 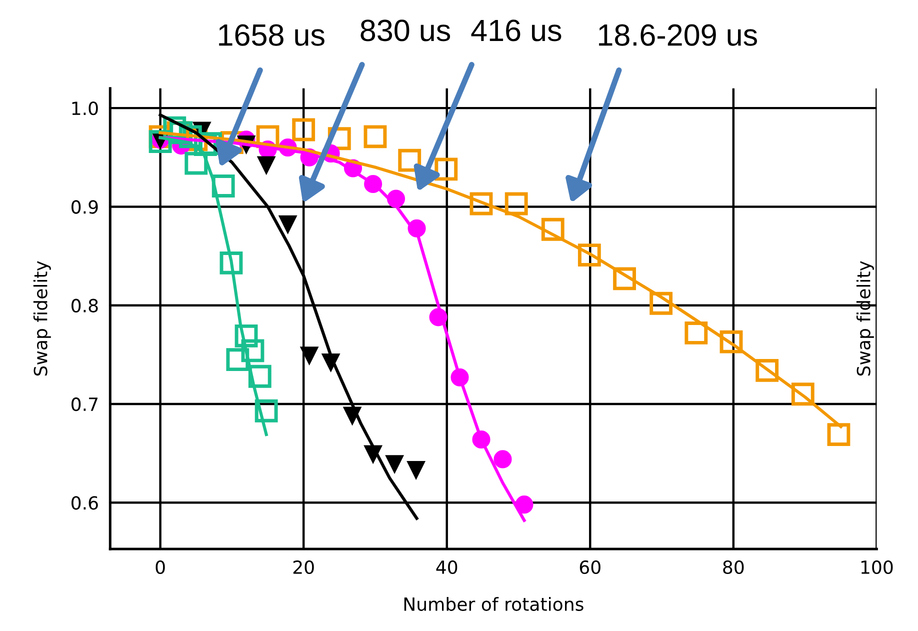 I want to click on annotation: Swap fidelity, so click(x=865, y=318).